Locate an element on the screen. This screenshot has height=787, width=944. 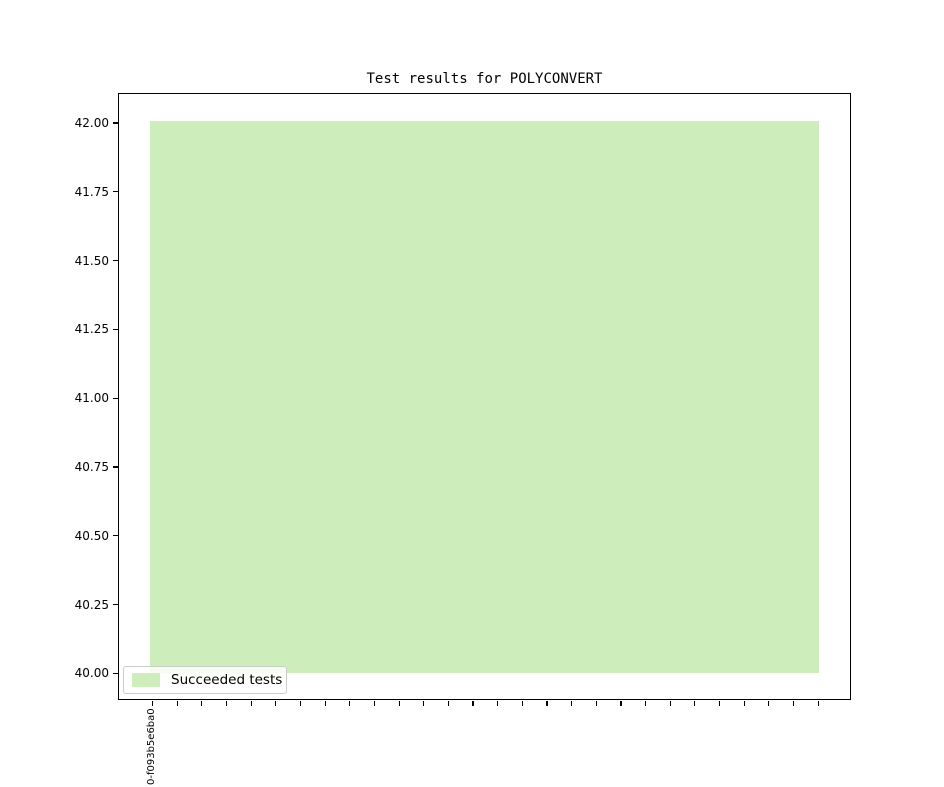
y-tick-label: 41.75 is located at coordinates (91, 191).